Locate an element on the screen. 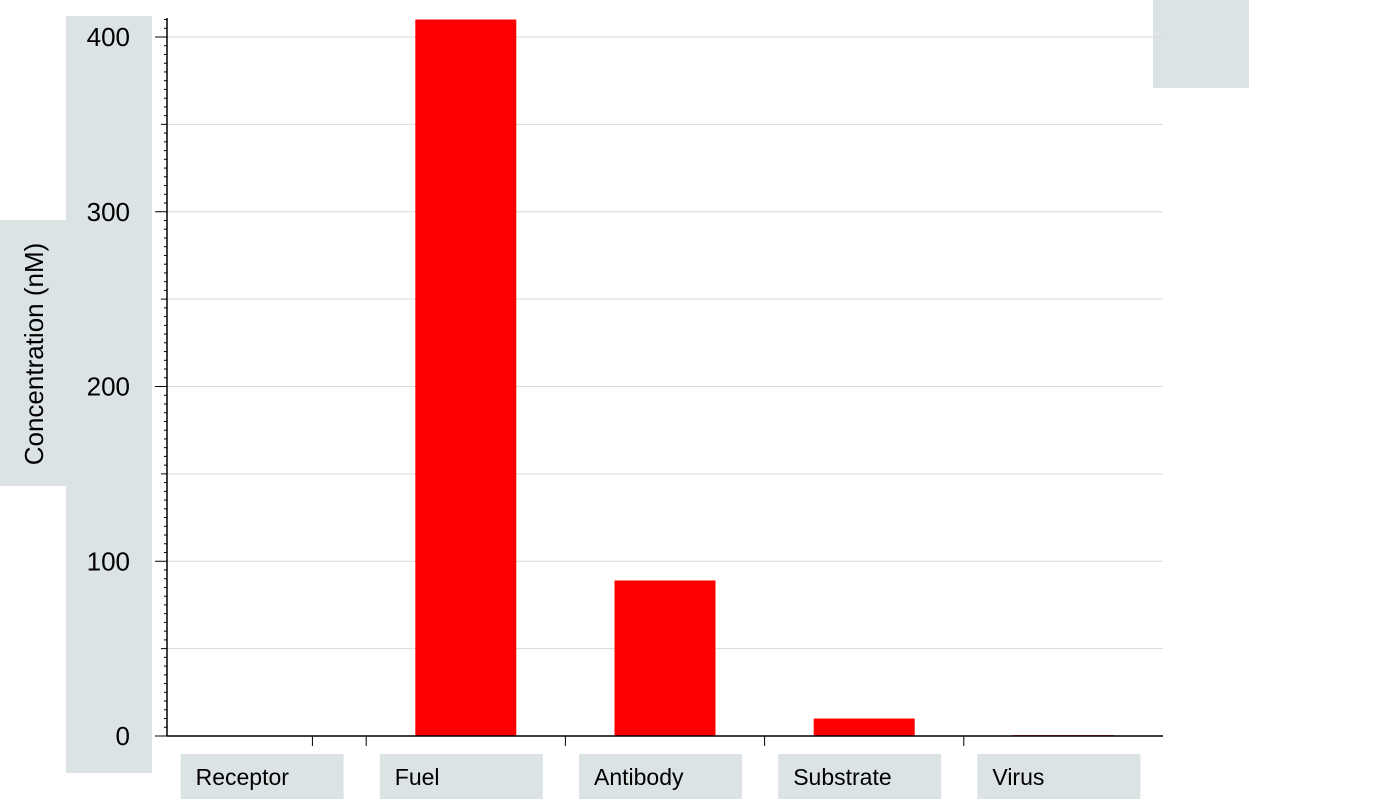 The width and height of the screenshot is (1398, 807). x-ticks is located at coordinates (638, 741).